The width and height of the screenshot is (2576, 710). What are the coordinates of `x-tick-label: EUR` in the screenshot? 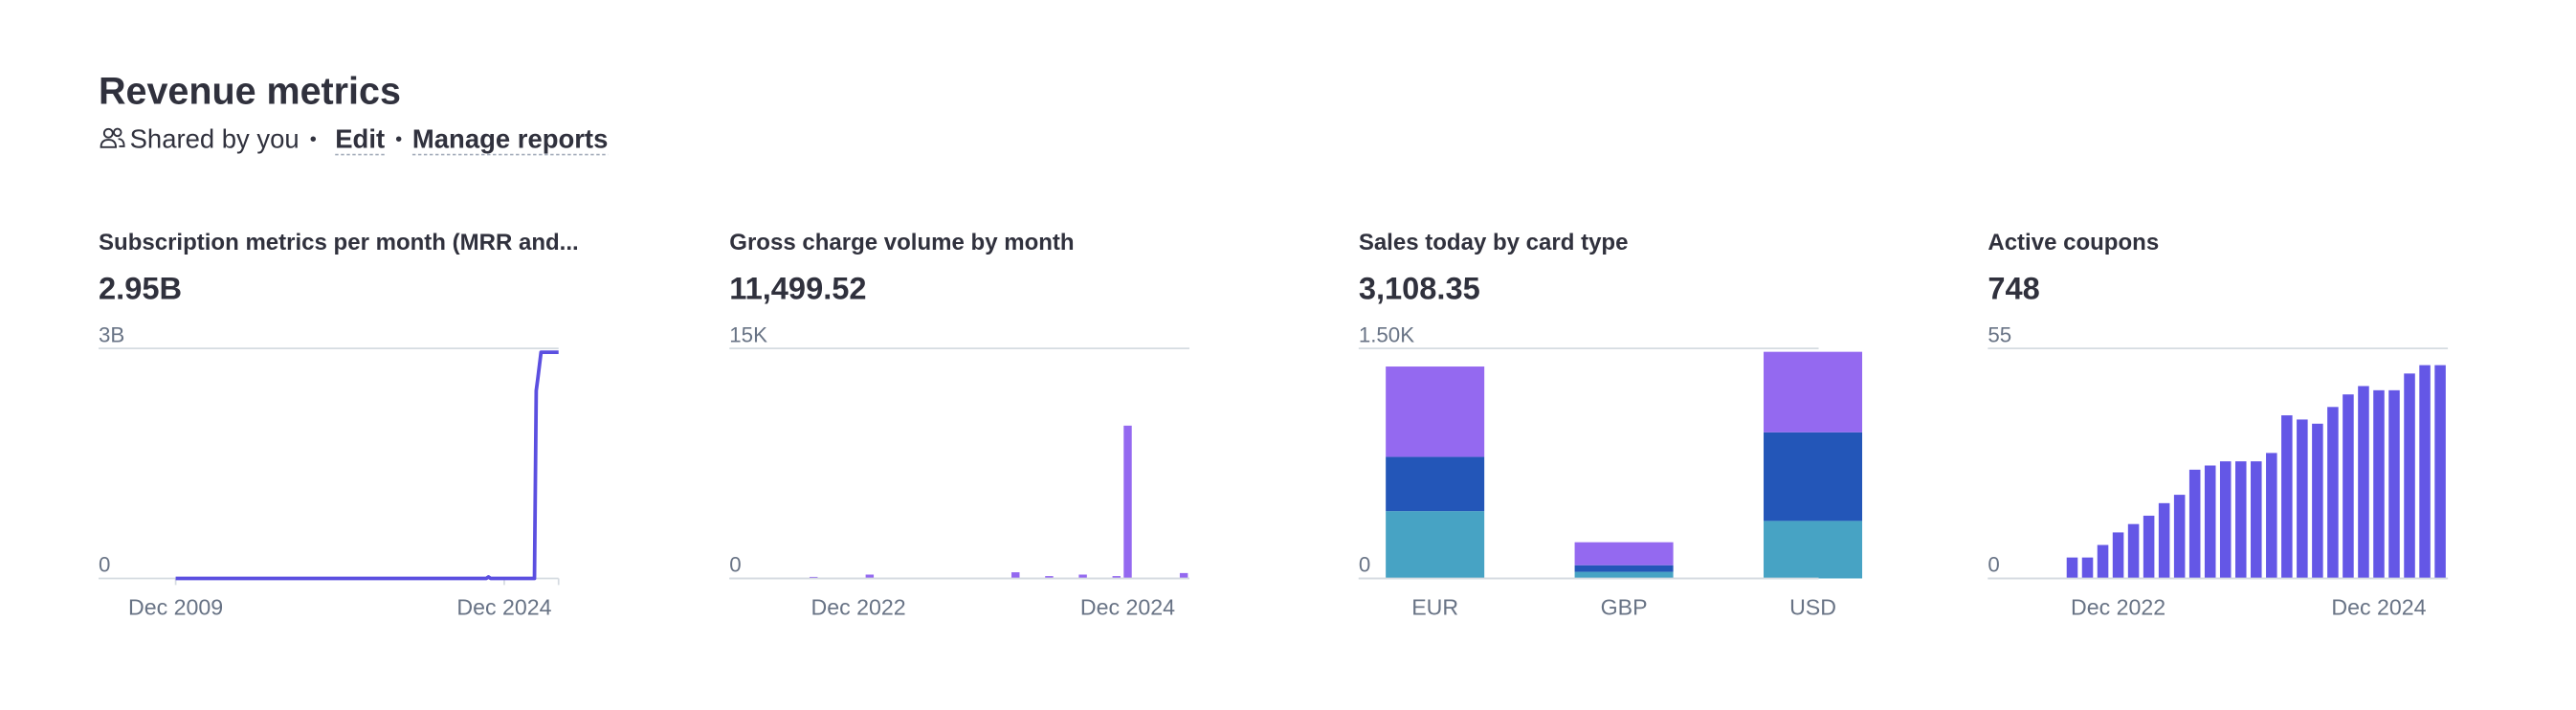 It's located at (1434, 606).